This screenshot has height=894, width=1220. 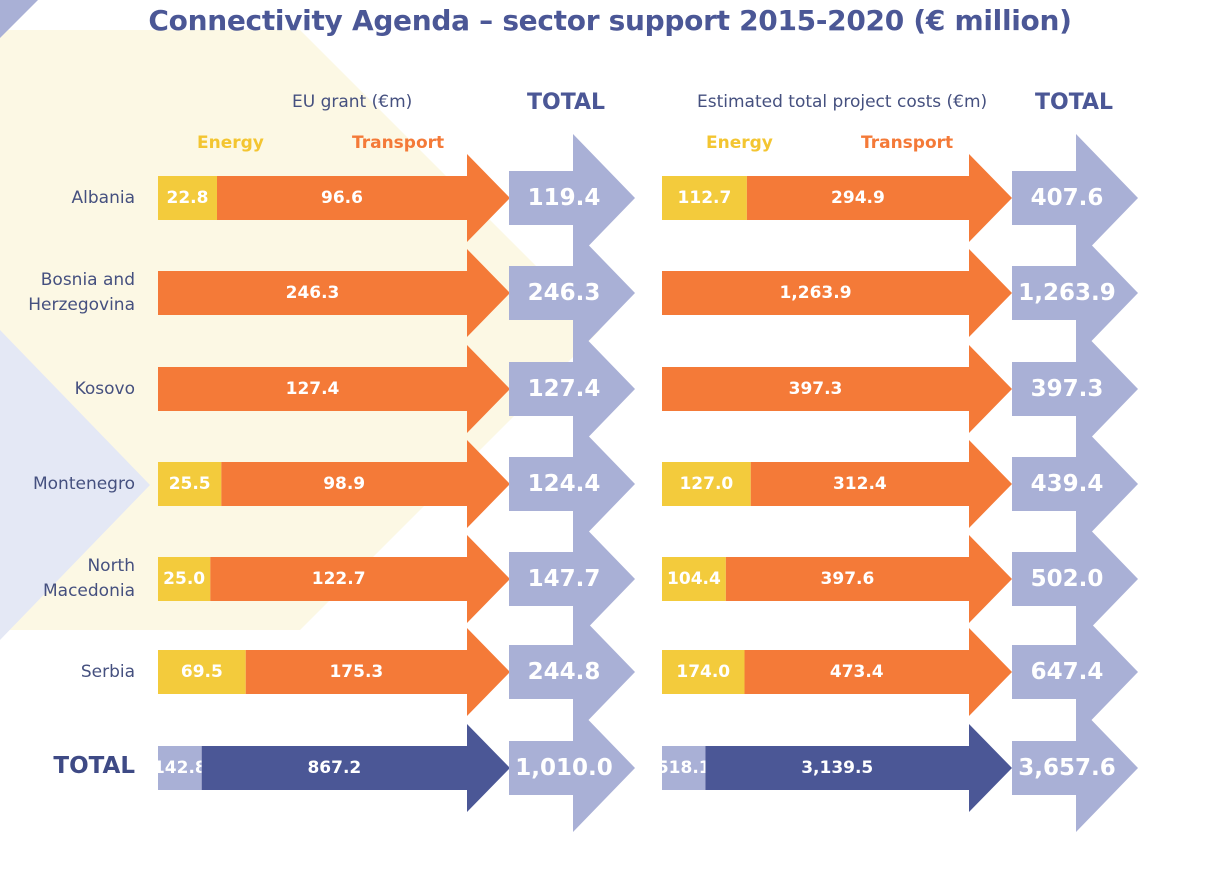 I want to click on total-value-0-3: 124.4, so click(x=564, y=484).